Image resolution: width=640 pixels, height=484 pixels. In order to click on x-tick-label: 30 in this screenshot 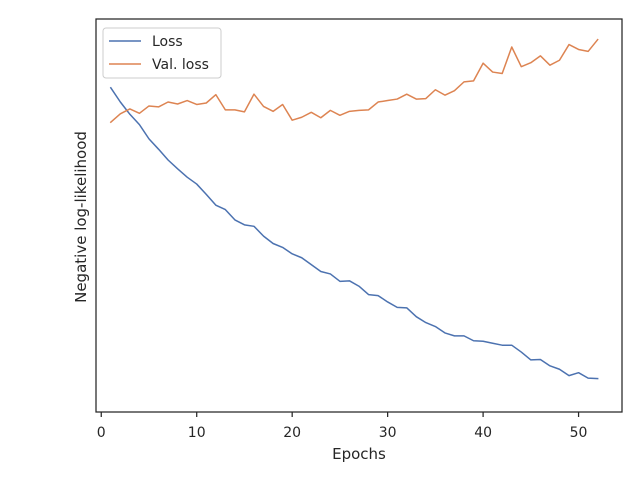, I will do `click(388, 433)`.